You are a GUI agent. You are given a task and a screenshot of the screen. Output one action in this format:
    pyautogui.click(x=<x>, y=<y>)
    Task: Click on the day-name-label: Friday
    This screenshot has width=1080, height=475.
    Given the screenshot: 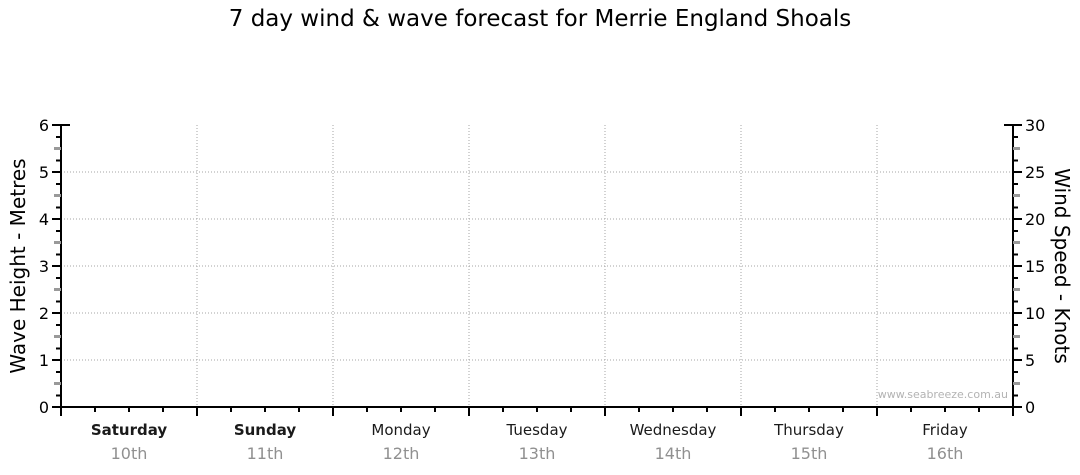 What is the action you would take?
    pyautogui.click(x=945, y=430)
    